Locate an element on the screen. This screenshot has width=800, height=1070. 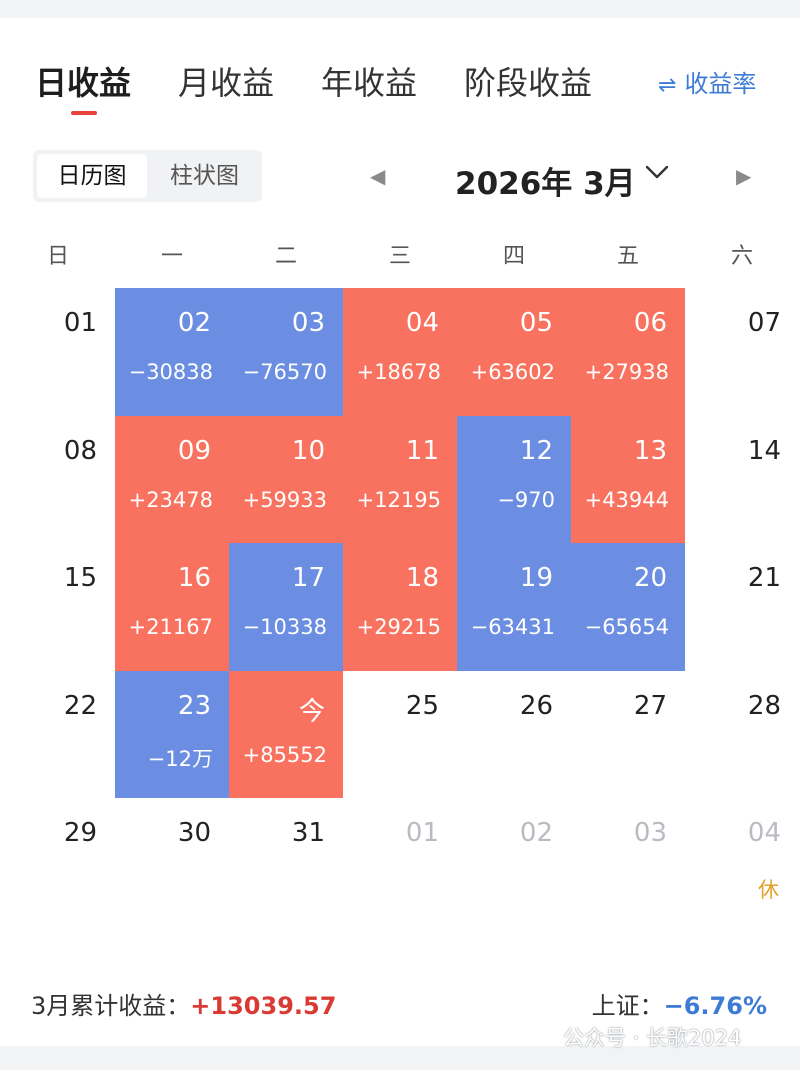
watermark: 公众号 · 长歌2024 is located at coordinates (652, 1038).